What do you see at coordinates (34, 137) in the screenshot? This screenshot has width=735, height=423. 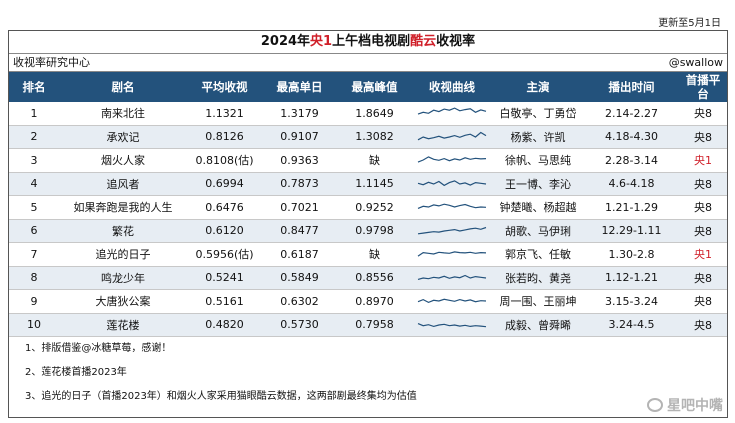 I see `rank-cell: 2` at bounding box center [34, 137].